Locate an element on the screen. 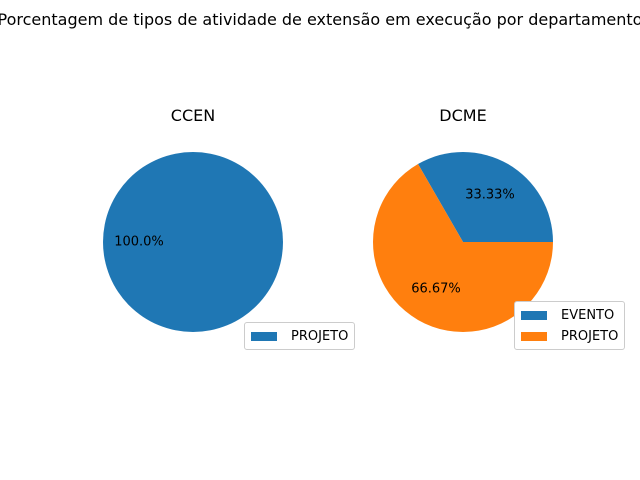 This screenshot has width=640, height=480. legend-ccen: PROJETO is located at coordinates (300, 336).